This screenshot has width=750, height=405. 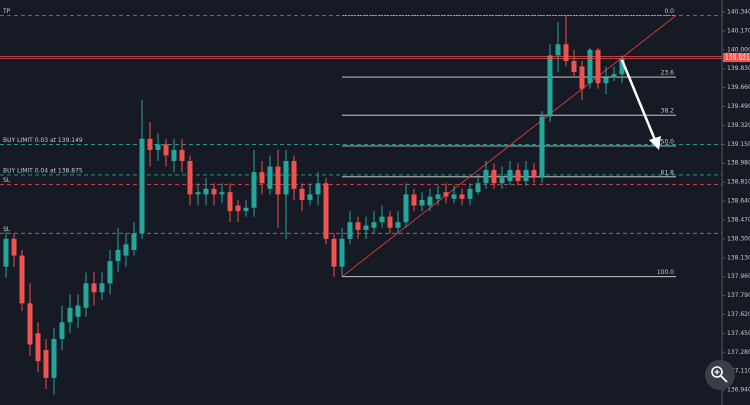 I want to click on fib-label: 23.6, so click(x=668, y=73).